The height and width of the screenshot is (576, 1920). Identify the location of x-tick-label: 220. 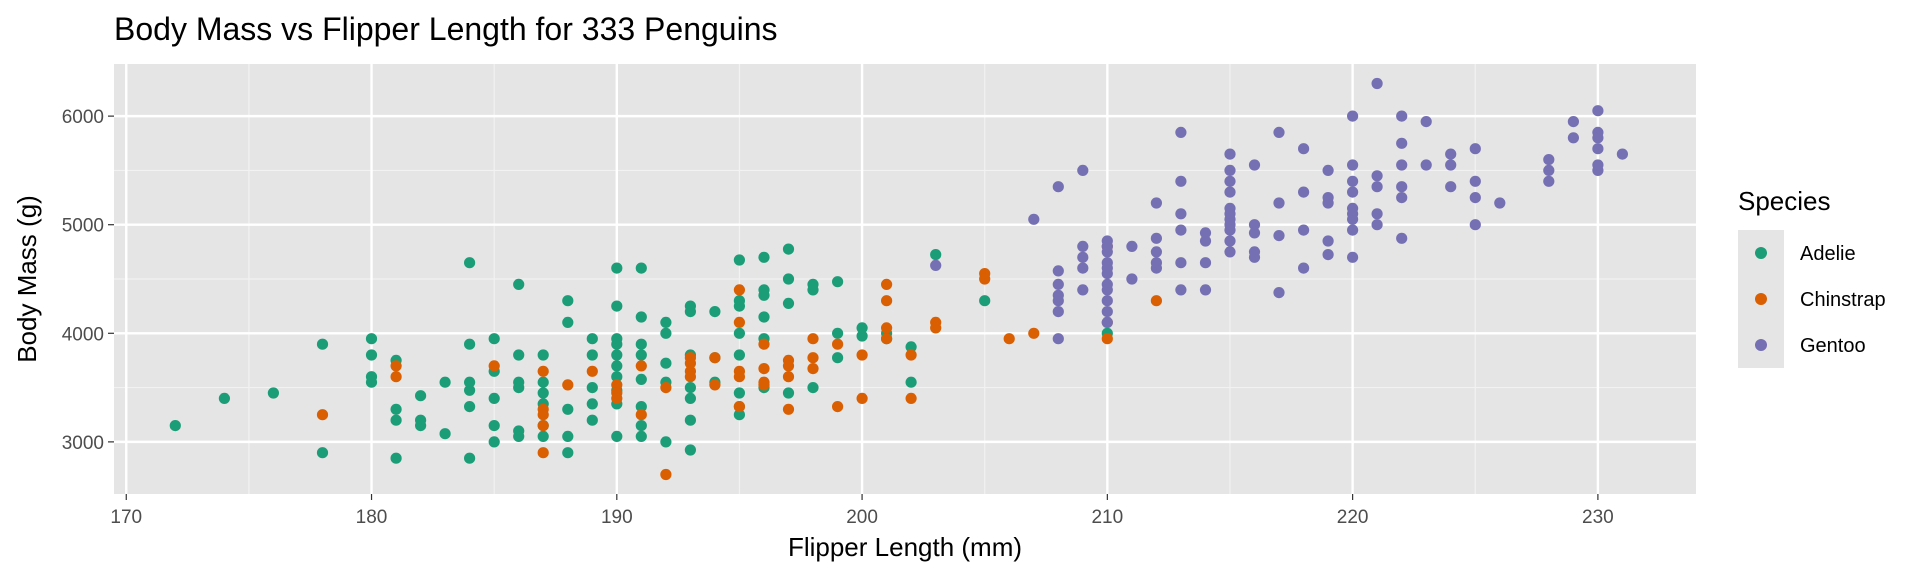
(1353, 517).